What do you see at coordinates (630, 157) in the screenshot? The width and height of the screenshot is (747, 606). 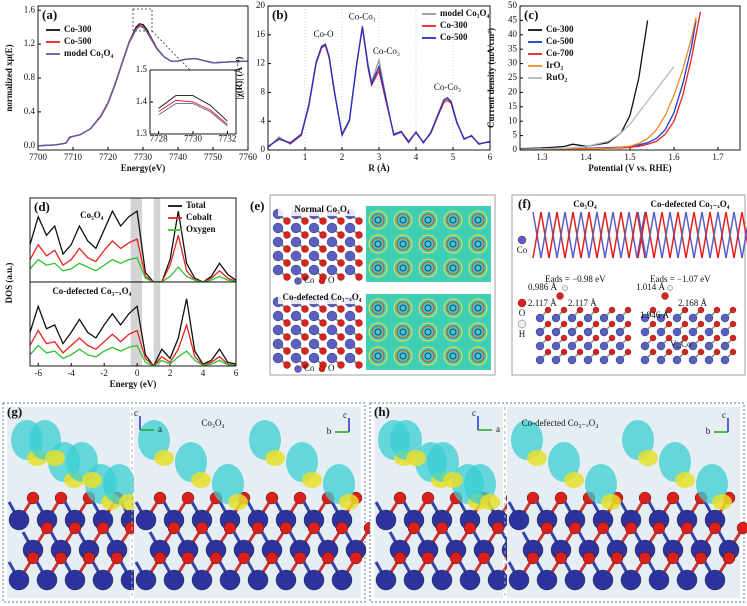 I see `x-tick-label: 1.5` at bounding box center [630, 157].